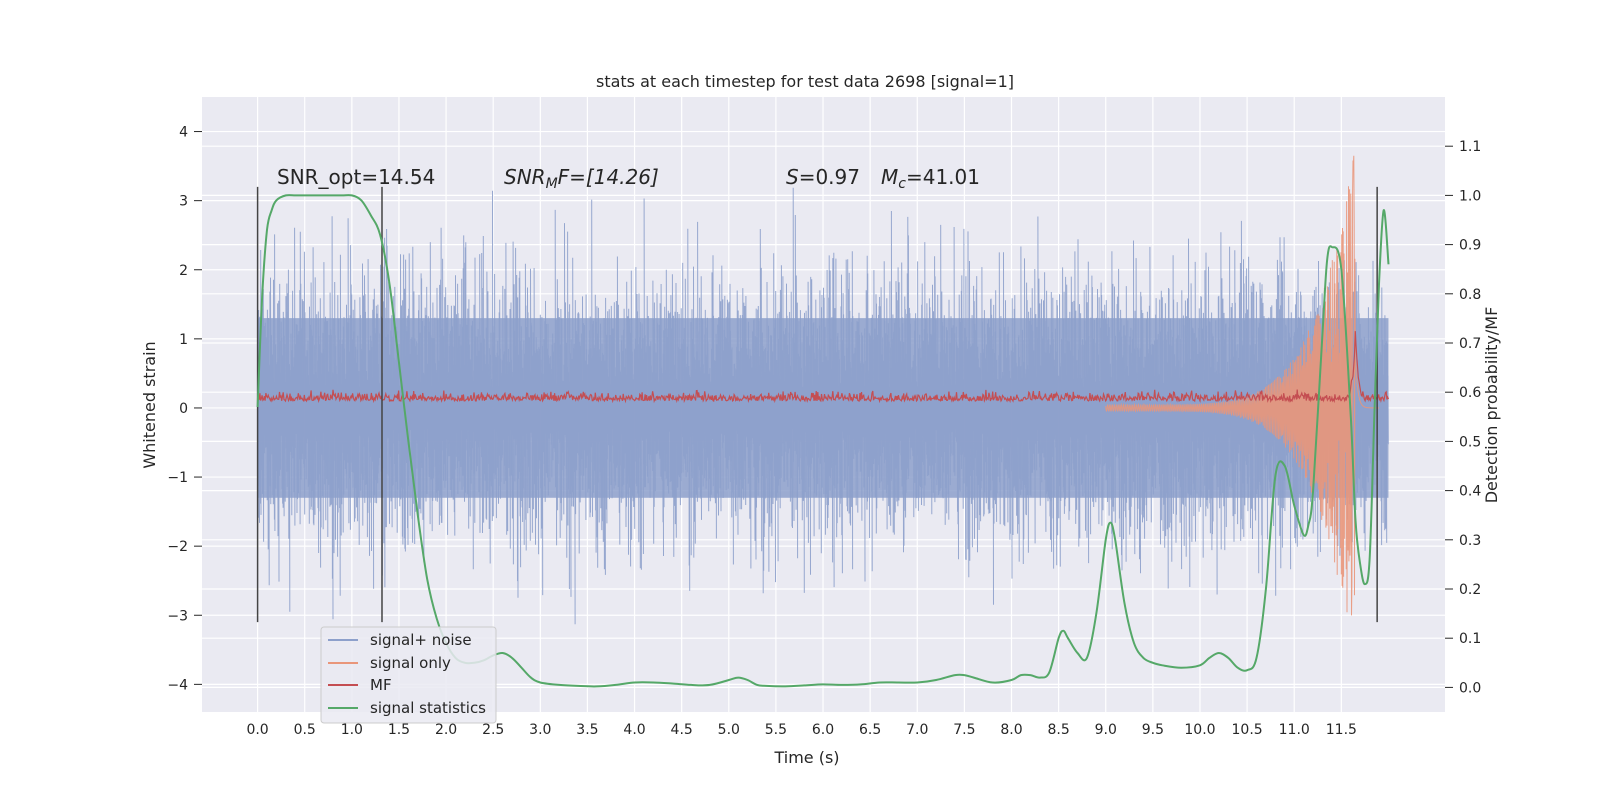 This screenshot has height=800, width=1600. I want to click on x-tick-label: 9.5, so click(1153, 730).